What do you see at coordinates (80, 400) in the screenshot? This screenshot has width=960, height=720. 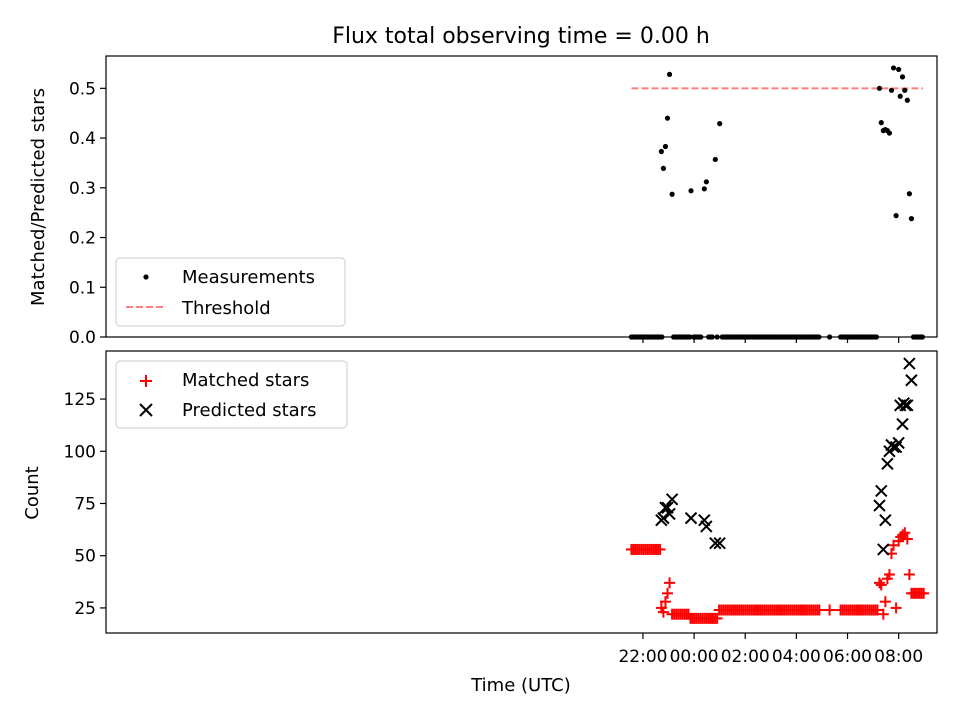 I see `y-tick-label: 125` at bounding box center [80, 400].